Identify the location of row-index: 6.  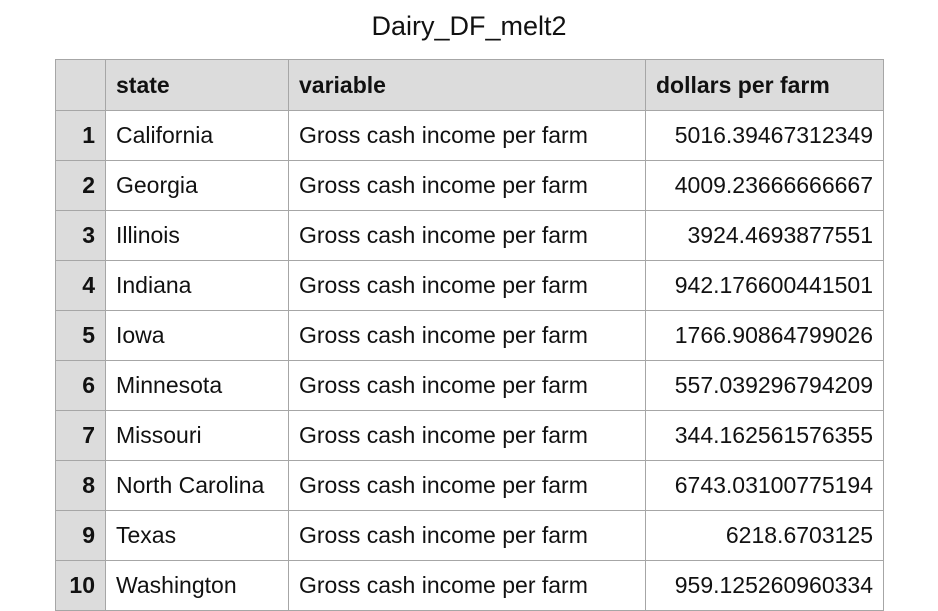
(80, 385).